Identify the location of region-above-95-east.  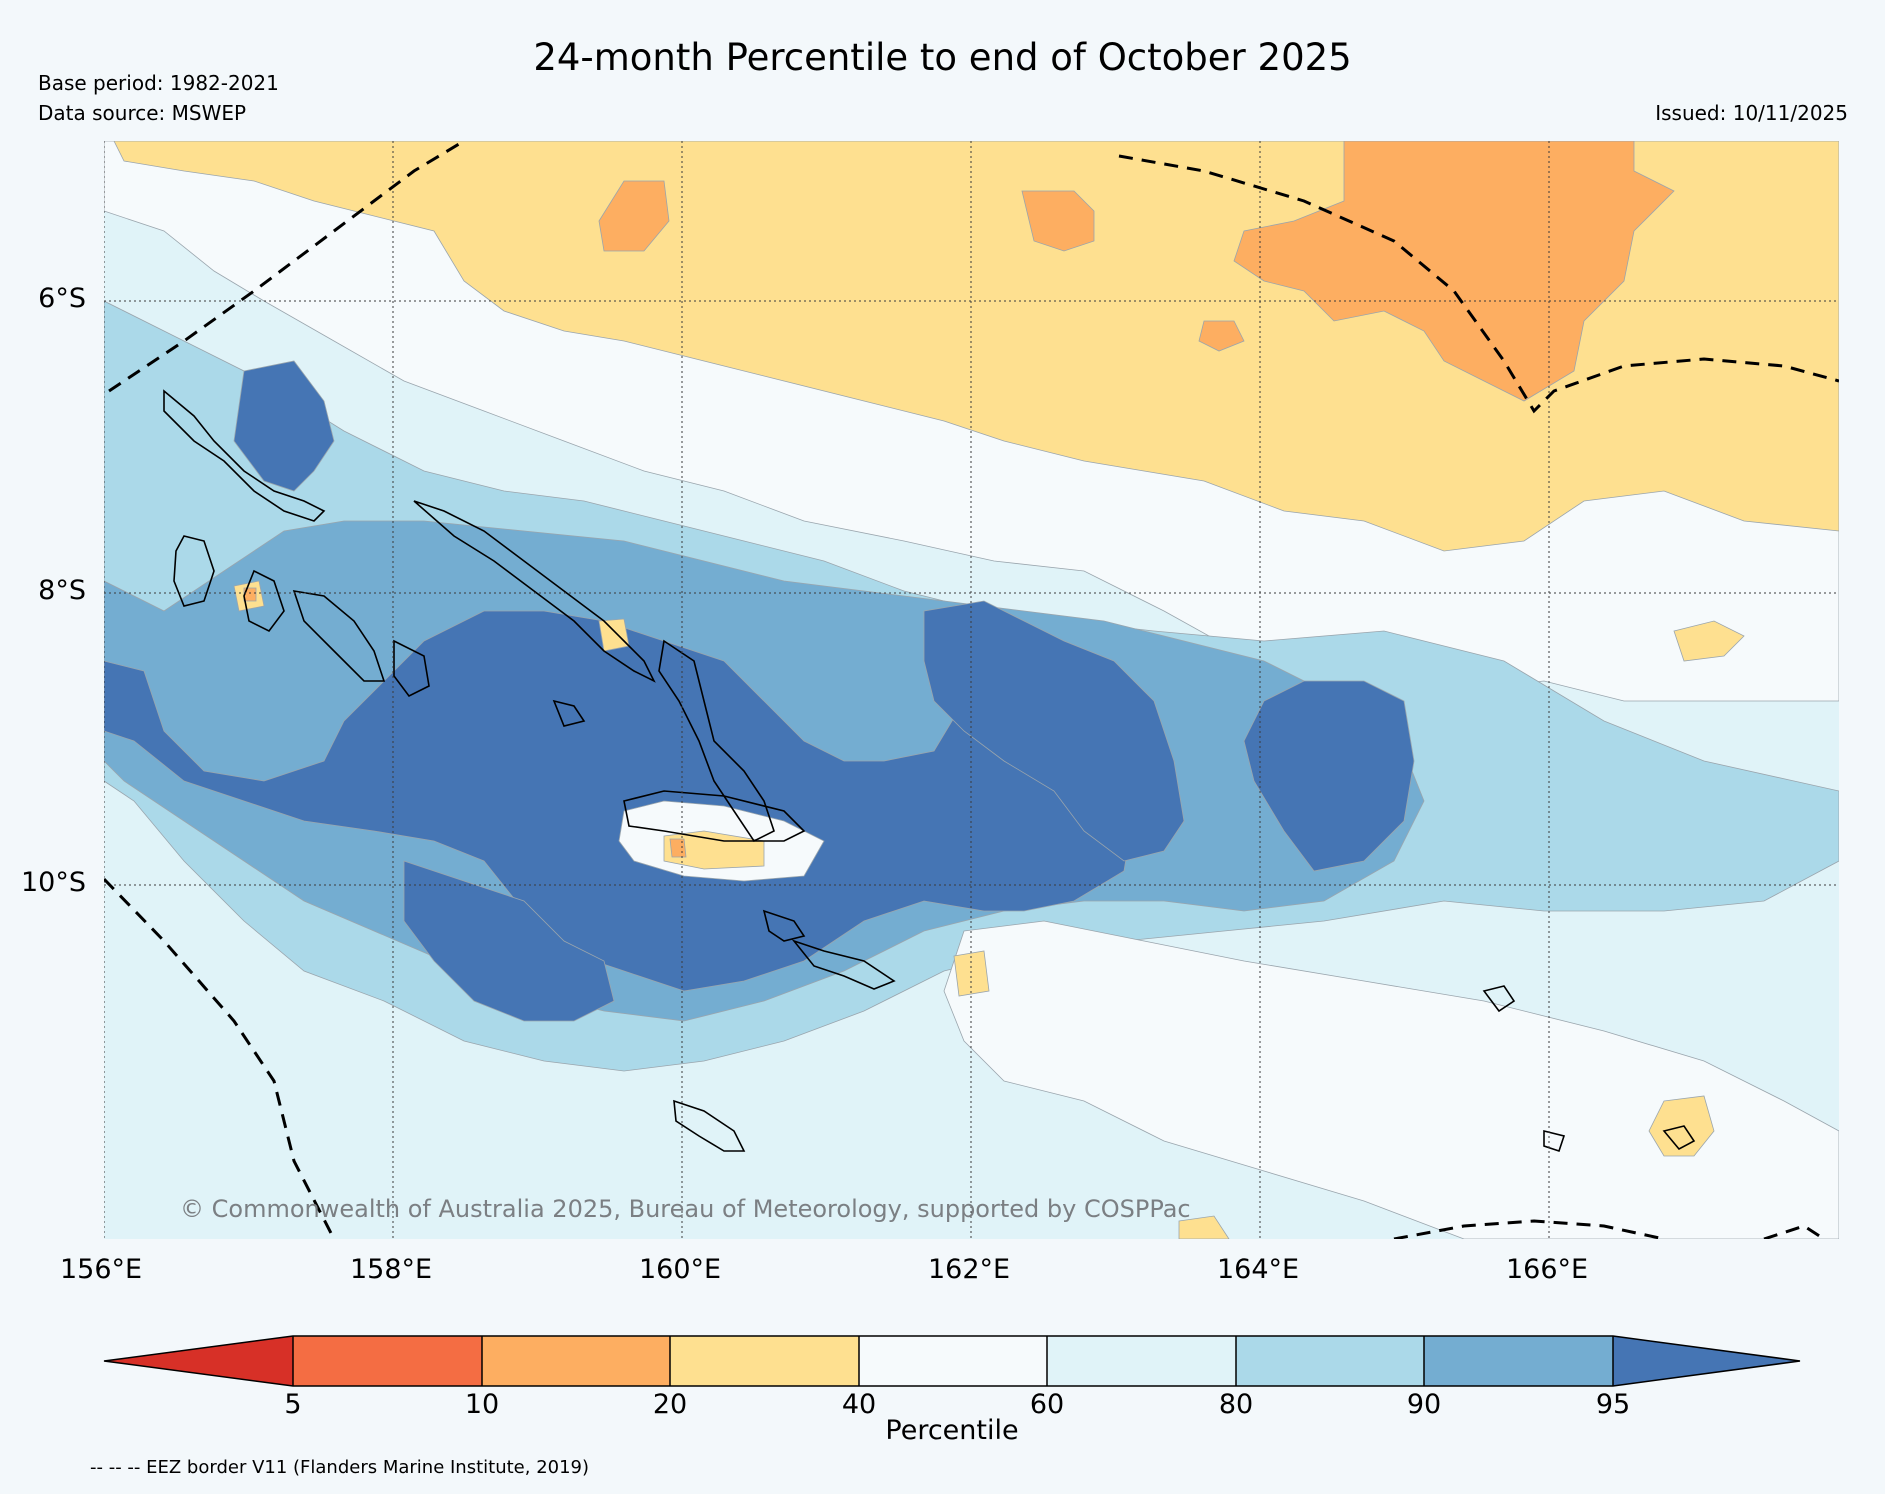
(1054, 731).